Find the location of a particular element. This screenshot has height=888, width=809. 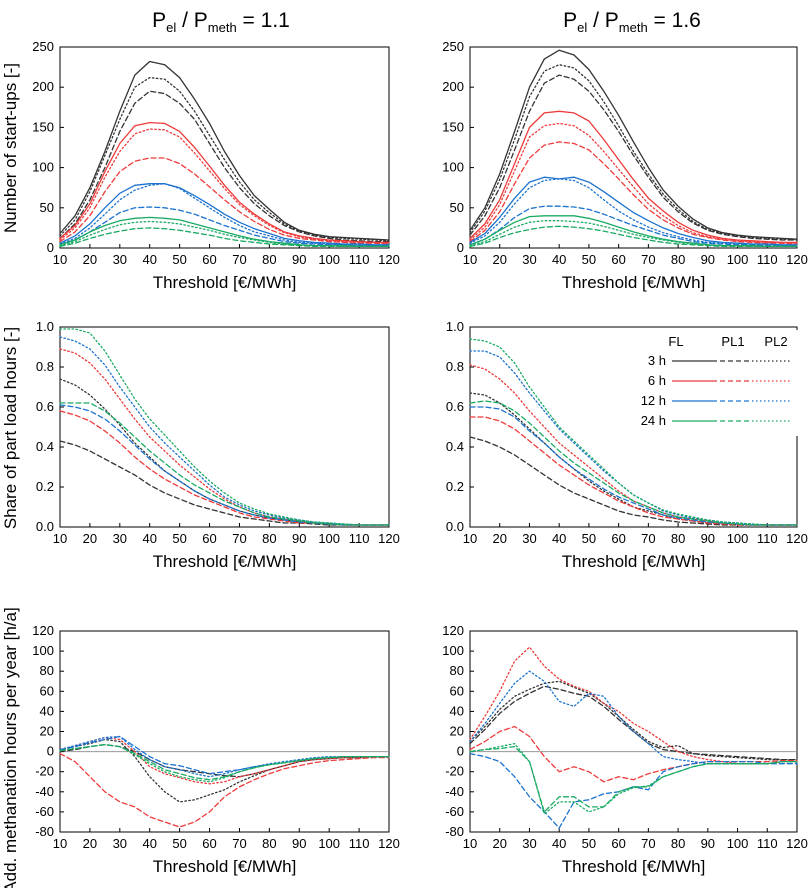

legend-label: 6 h is located at coordinates (657, 380).